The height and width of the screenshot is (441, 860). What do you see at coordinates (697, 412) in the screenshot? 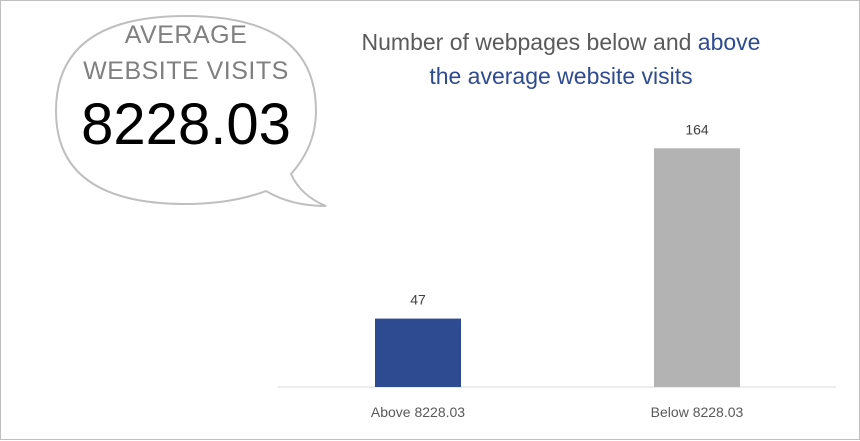
I see `category-label-2: Below 8228.03` at bounding box center [697, 412].